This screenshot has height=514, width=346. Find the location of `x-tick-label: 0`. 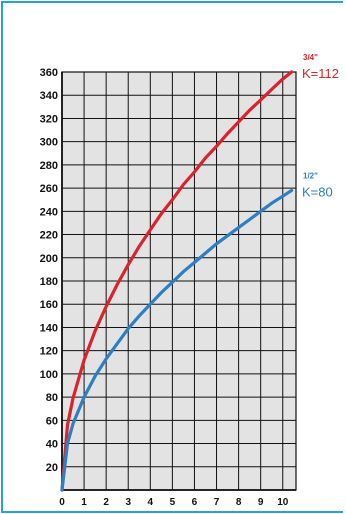

x-tick-label: 0 is located at coordinates (62, 502).